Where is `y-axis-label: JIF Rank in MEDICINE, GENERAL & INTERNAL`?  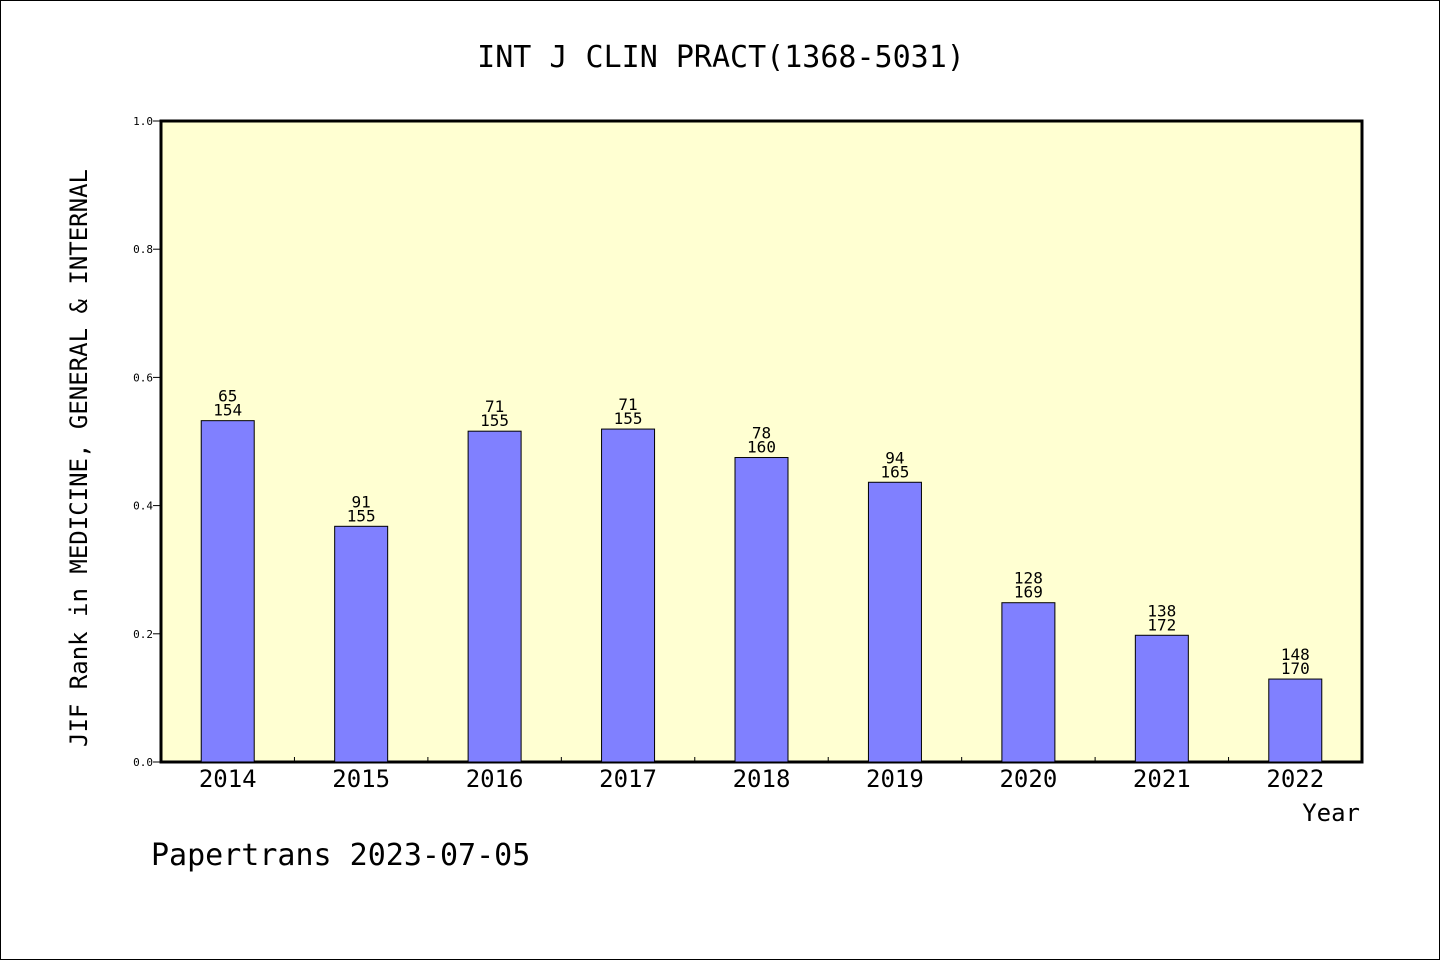
y-axis-label: JIF Rank in MEDICINE, GENERAL & INTERNAL is located at coordinates (79, 458).